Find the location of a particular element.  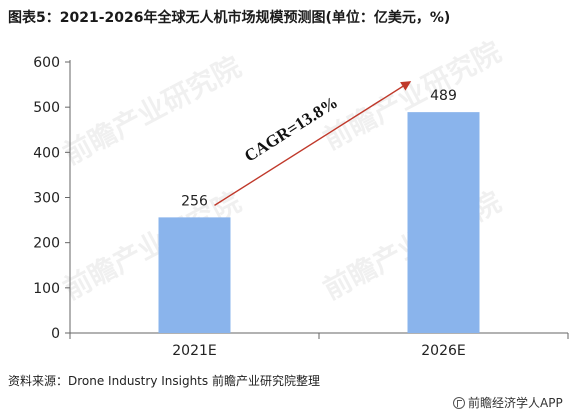

bar-2021E is located at coordinates (194, 275).